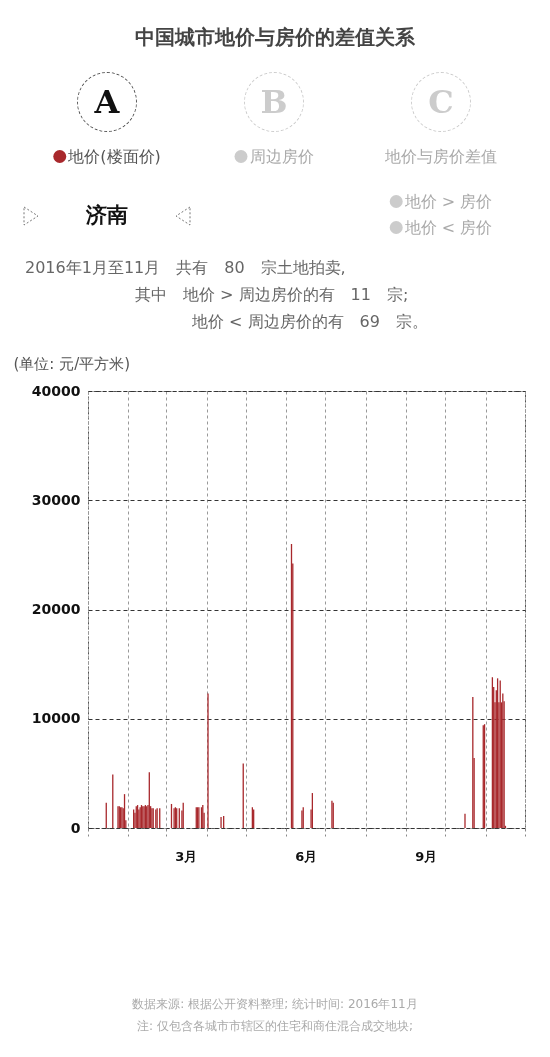  I want to click on chart-title: 中国城市地价与房价的差值关系, so click(275, 37).